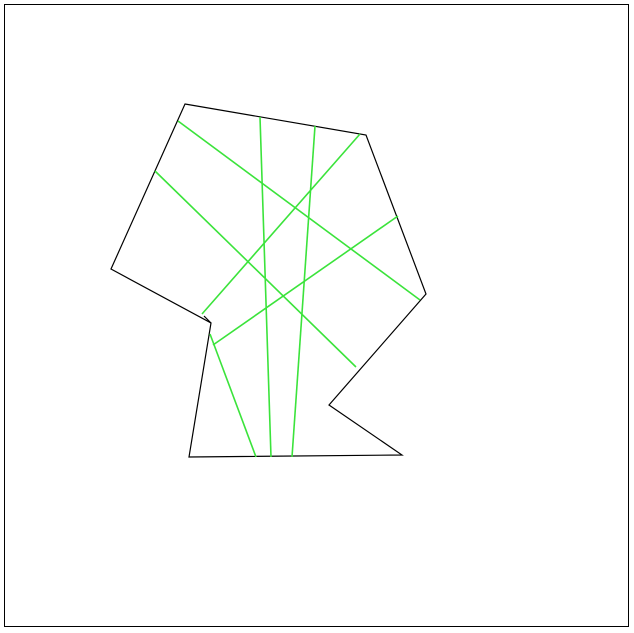 The width and height of the screenshot is (634, 633). Describe the element at coordinates (207, 319) in the screenshot. I see `polygon-notch-edge` at that location.